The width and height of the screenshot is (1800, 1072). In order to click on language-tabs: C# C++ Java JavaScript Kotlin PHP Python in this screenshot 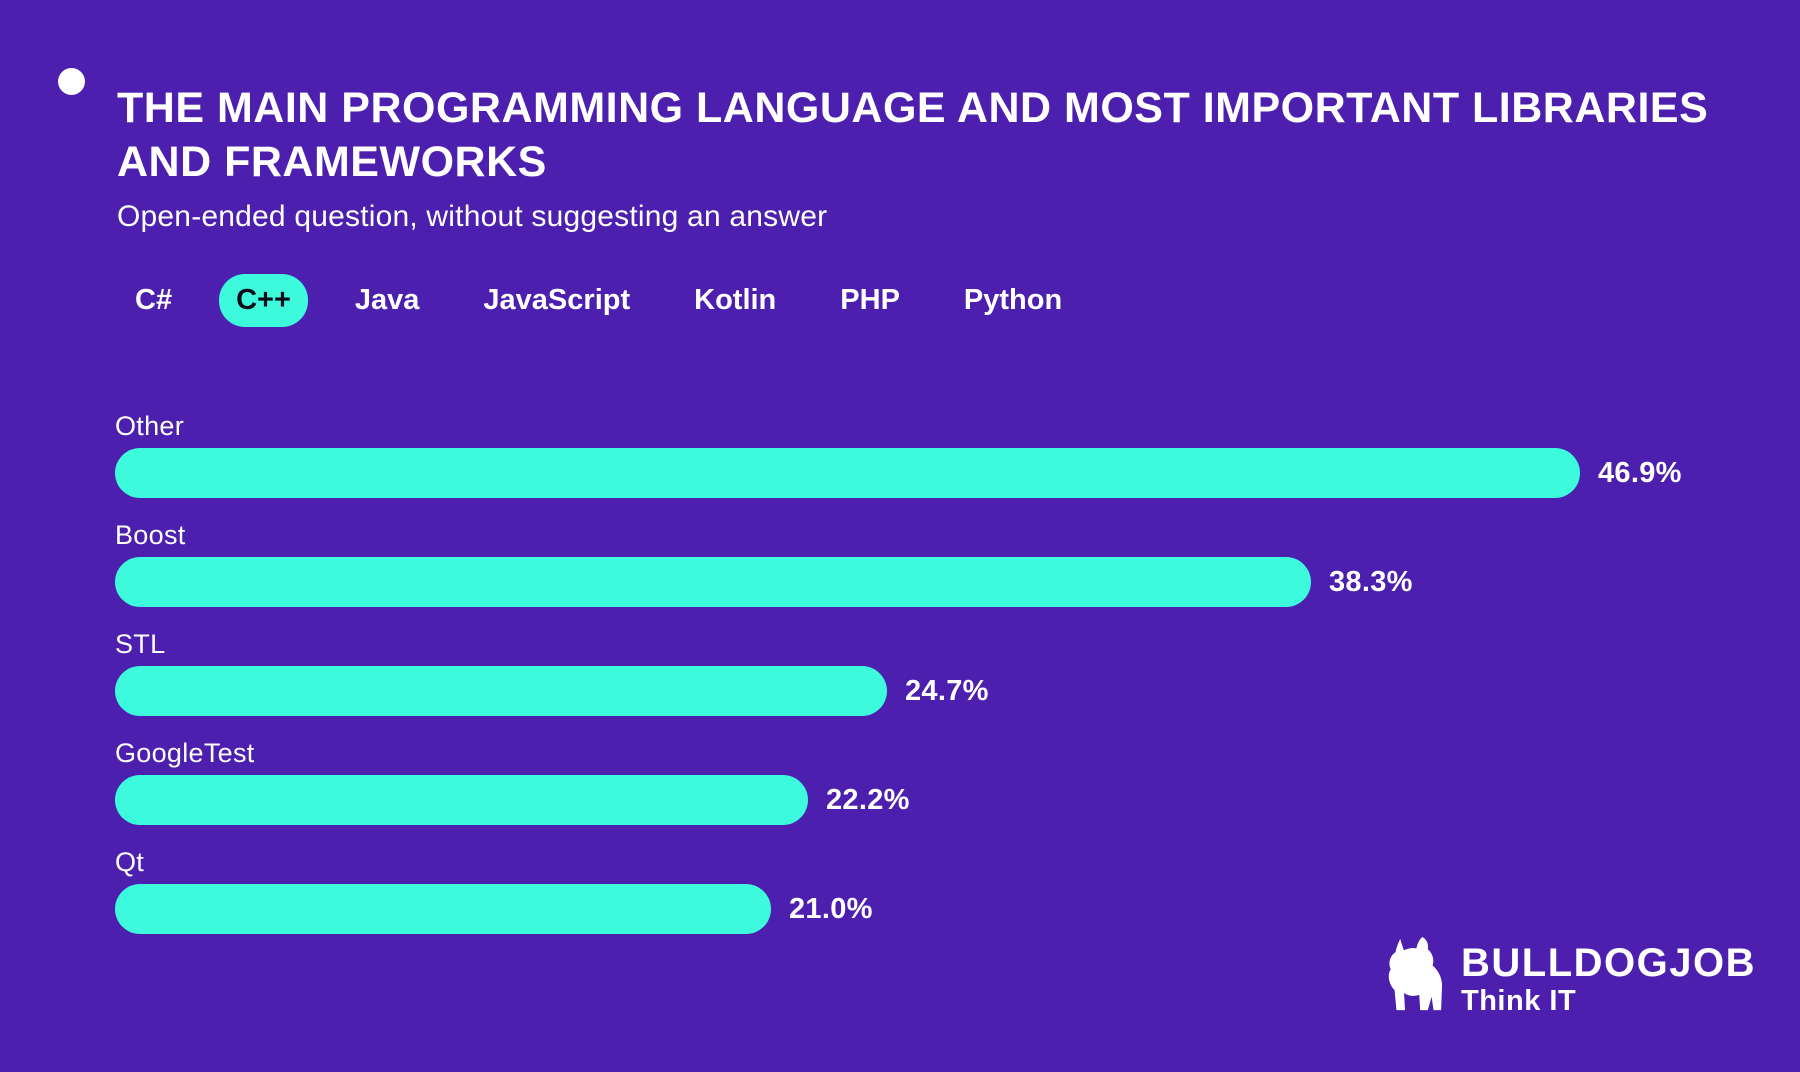, I will do `click(598, 300)`.